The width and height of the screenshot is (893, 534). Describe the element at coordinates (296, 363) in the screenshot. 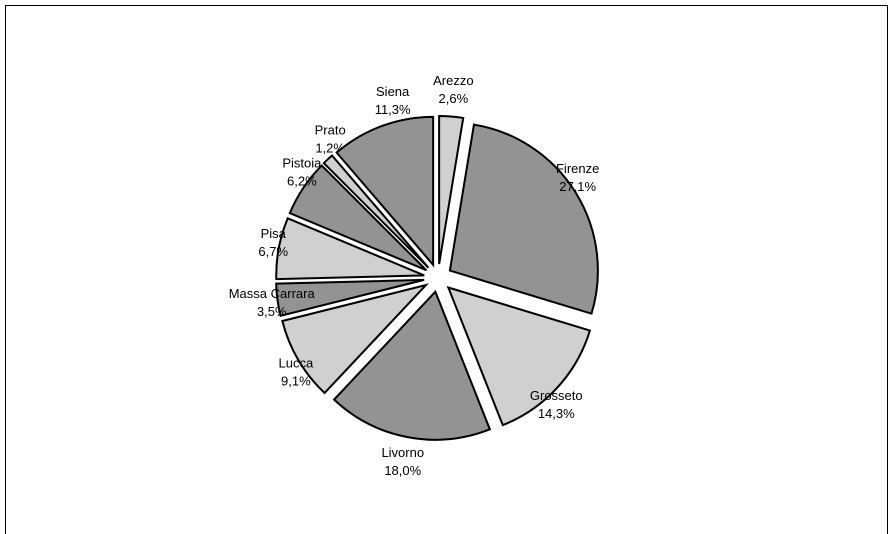

I see `slice-label: Lucca` at that location.